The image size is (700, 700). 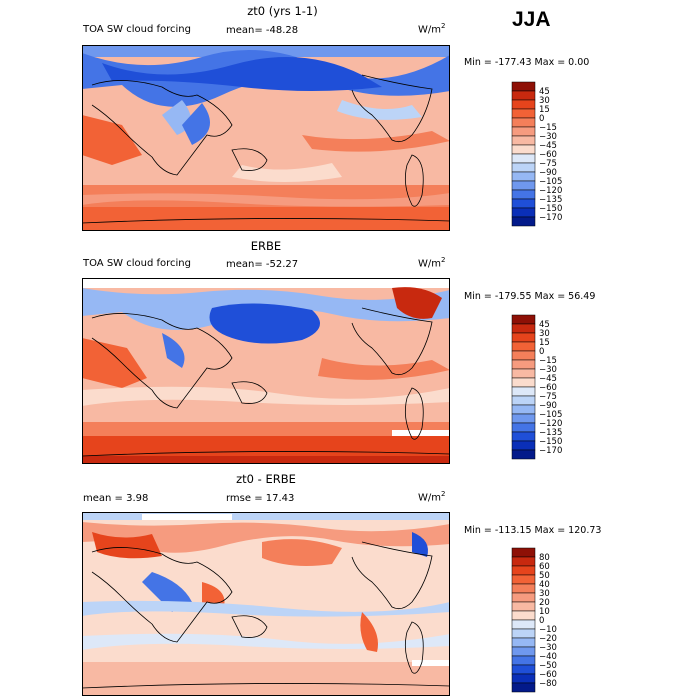 I want to click on colorbar-tick-label: 80, so click(x=544, y=558).